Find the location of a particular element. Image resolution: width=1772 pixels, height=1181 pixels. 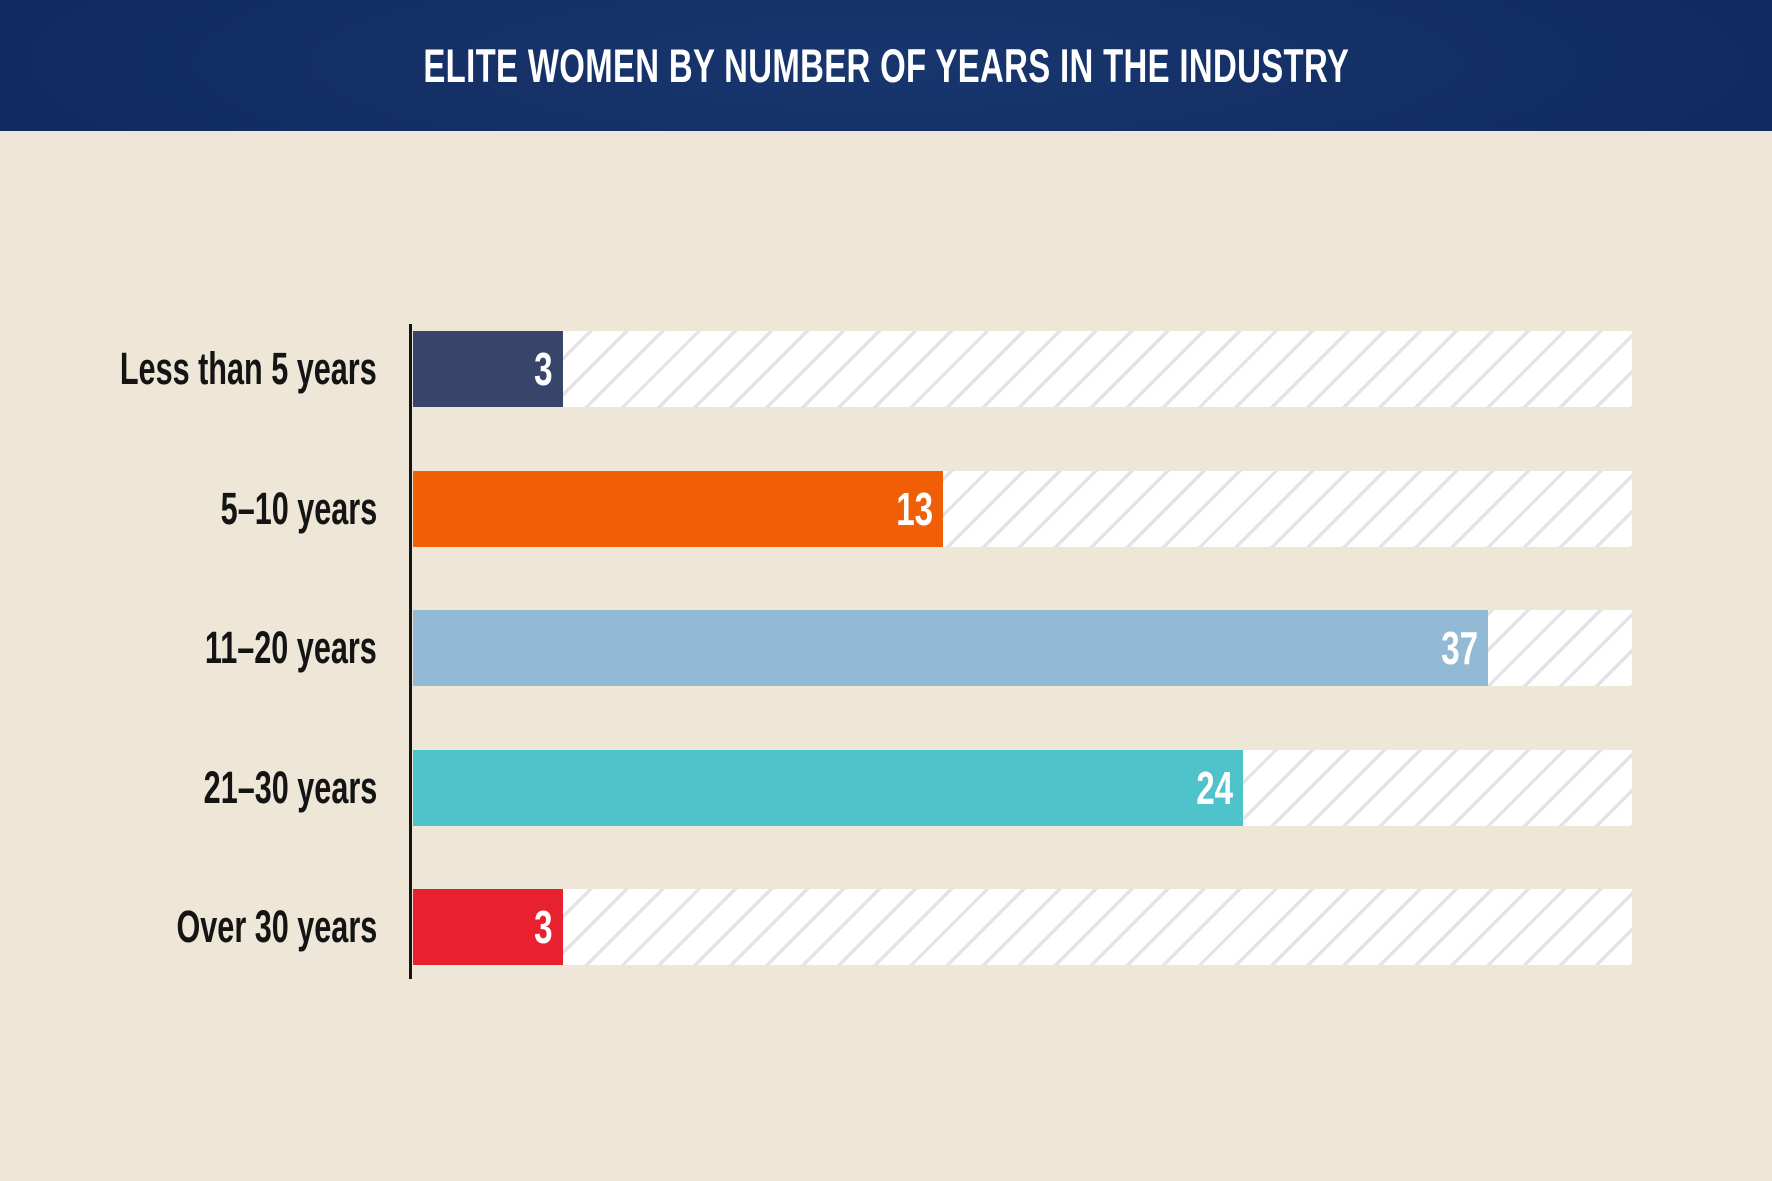

category-label-text: Less than 5 years is located at coordinates (248, 368).